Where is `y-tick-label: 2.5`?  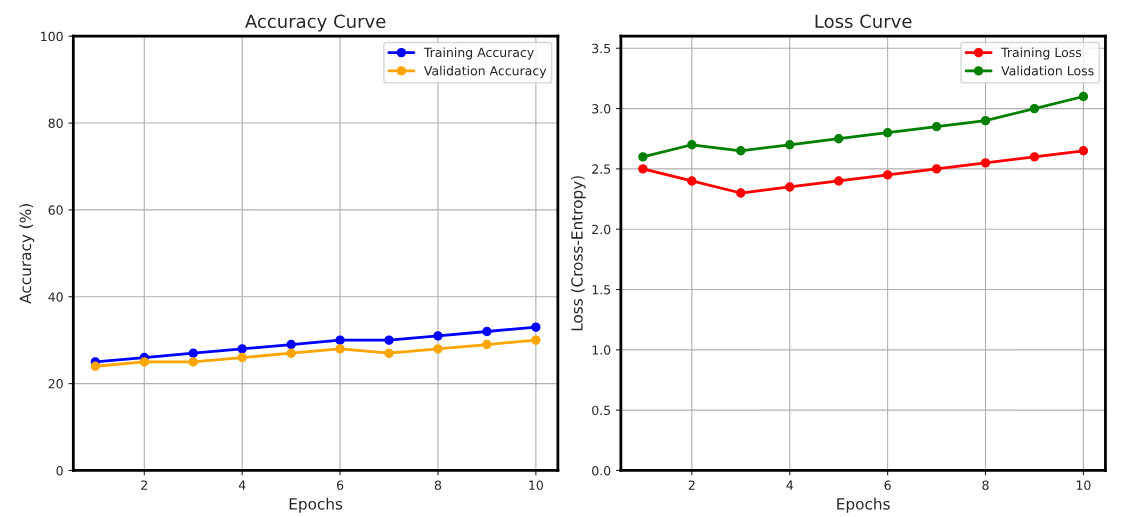 y-tick-label: 2.5 is located at coordinates (601, 169).